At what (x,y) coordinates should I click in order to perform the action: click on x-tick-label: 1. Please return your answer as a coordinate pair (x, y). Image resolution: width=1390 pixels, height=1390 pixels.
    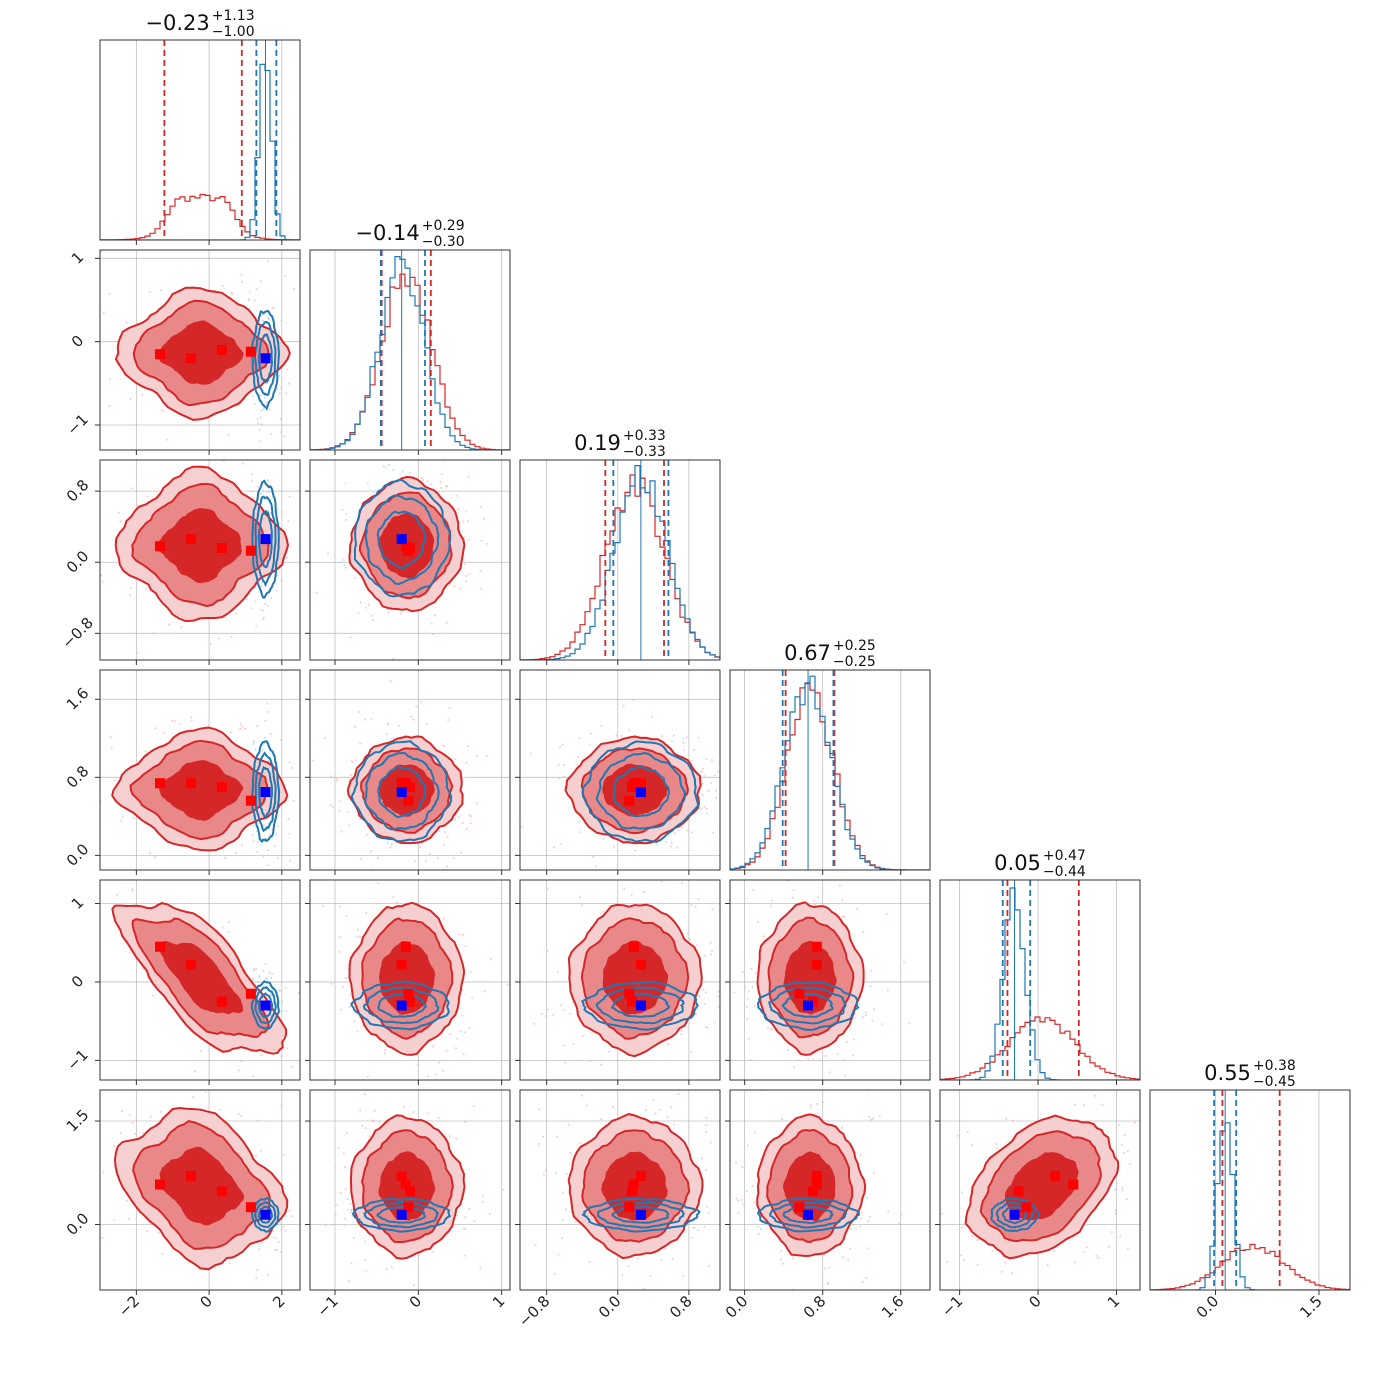
    Looking at the image, I should click on (498, 1301).